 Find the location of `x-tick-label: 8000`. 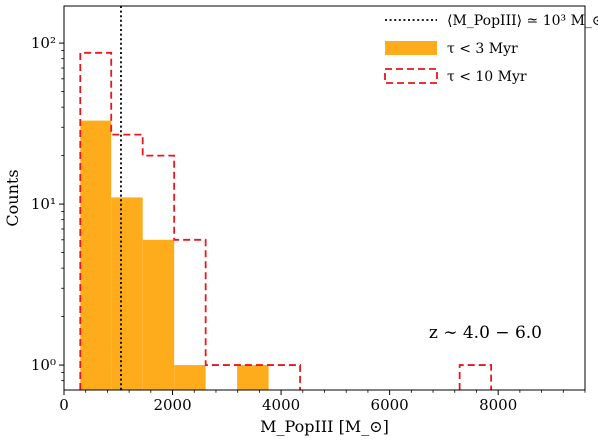

x-tick-label: 8000 is located at coordinates (498, 405).